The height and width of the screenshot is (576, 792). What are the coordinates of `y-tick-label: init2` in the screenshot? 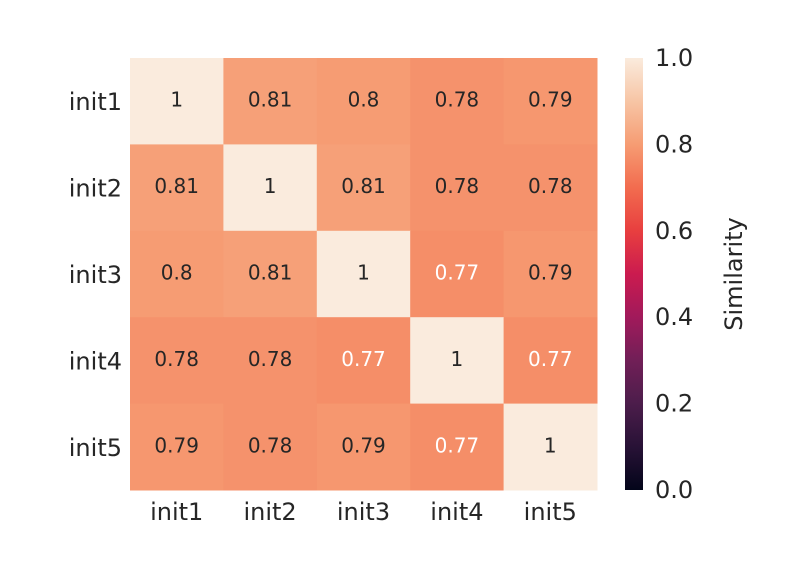 It's located at (95, 189).